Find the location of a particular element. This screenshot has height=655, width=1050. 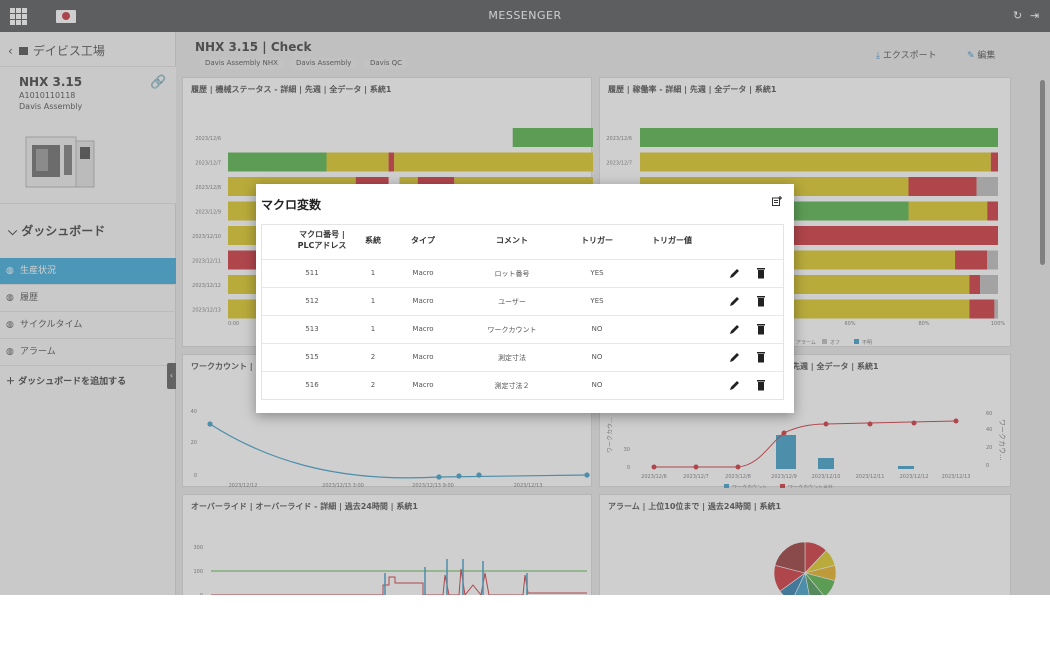

add-variable-icon is located at coordinates (777, 201).